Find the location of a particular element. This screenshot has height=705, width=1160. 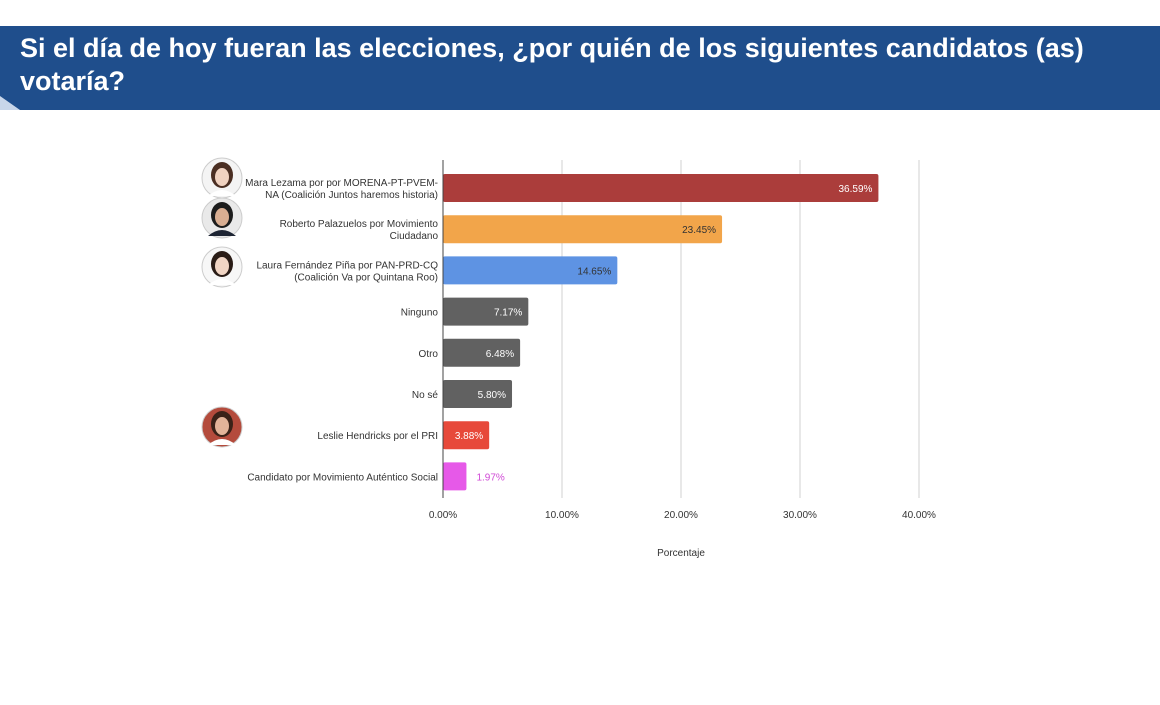

data-label: 3.88% is located at coordinates (469, 436).